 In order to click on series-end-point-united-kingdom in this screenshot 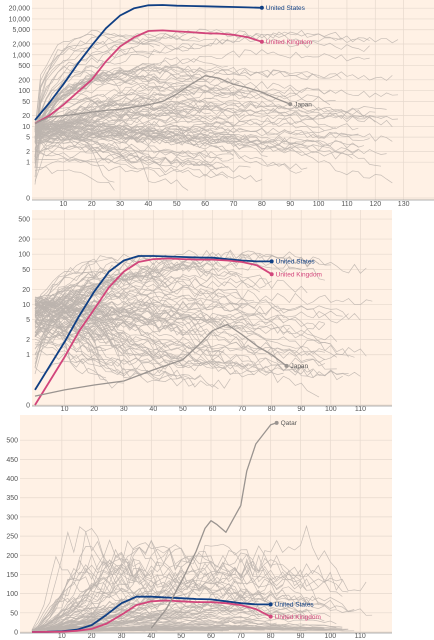, I will do `click(261, 41)`.